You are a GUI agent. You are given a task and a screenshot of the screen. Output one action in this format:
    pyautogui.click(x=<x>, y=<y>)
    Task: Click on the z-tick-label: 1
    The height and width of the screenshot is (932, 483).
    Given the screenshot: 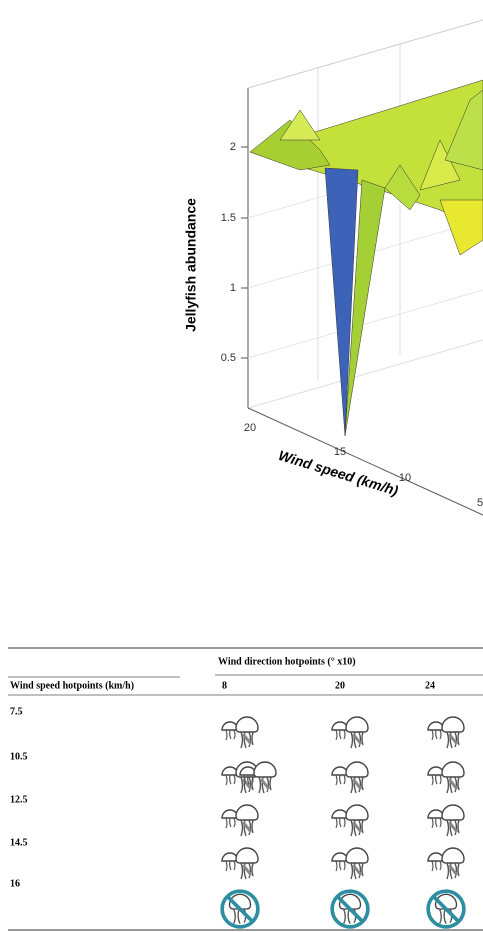 What is the action you would take?
    pyautogui.click(x=233, y=288)
    